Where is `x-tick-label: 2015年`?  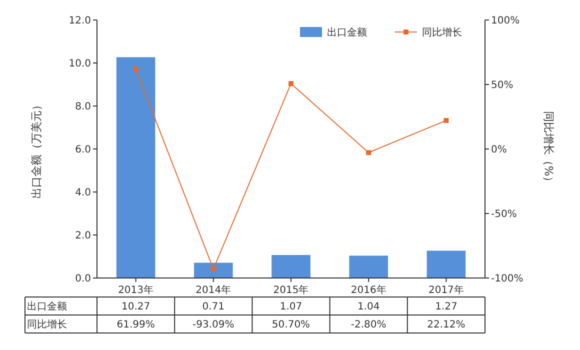 x-tick-label: 2015年 is located at coordinates (291, 290).